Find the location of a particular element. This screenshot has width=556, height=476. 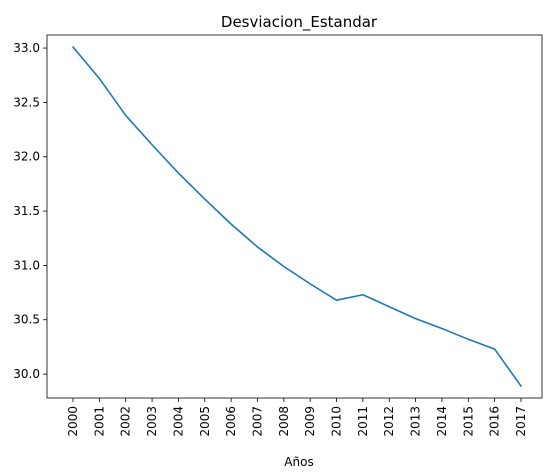

y-tick-label: 32.0 is located at coordinates (26, 157).